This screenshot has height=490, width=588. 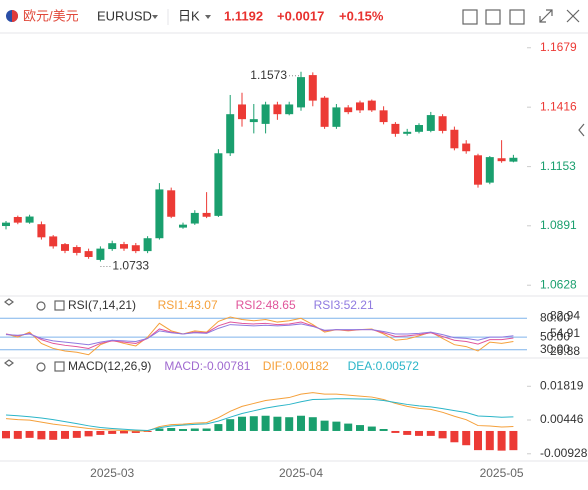 I want to click on y-tick-label: 1.0891, so click(x=558, y=225).